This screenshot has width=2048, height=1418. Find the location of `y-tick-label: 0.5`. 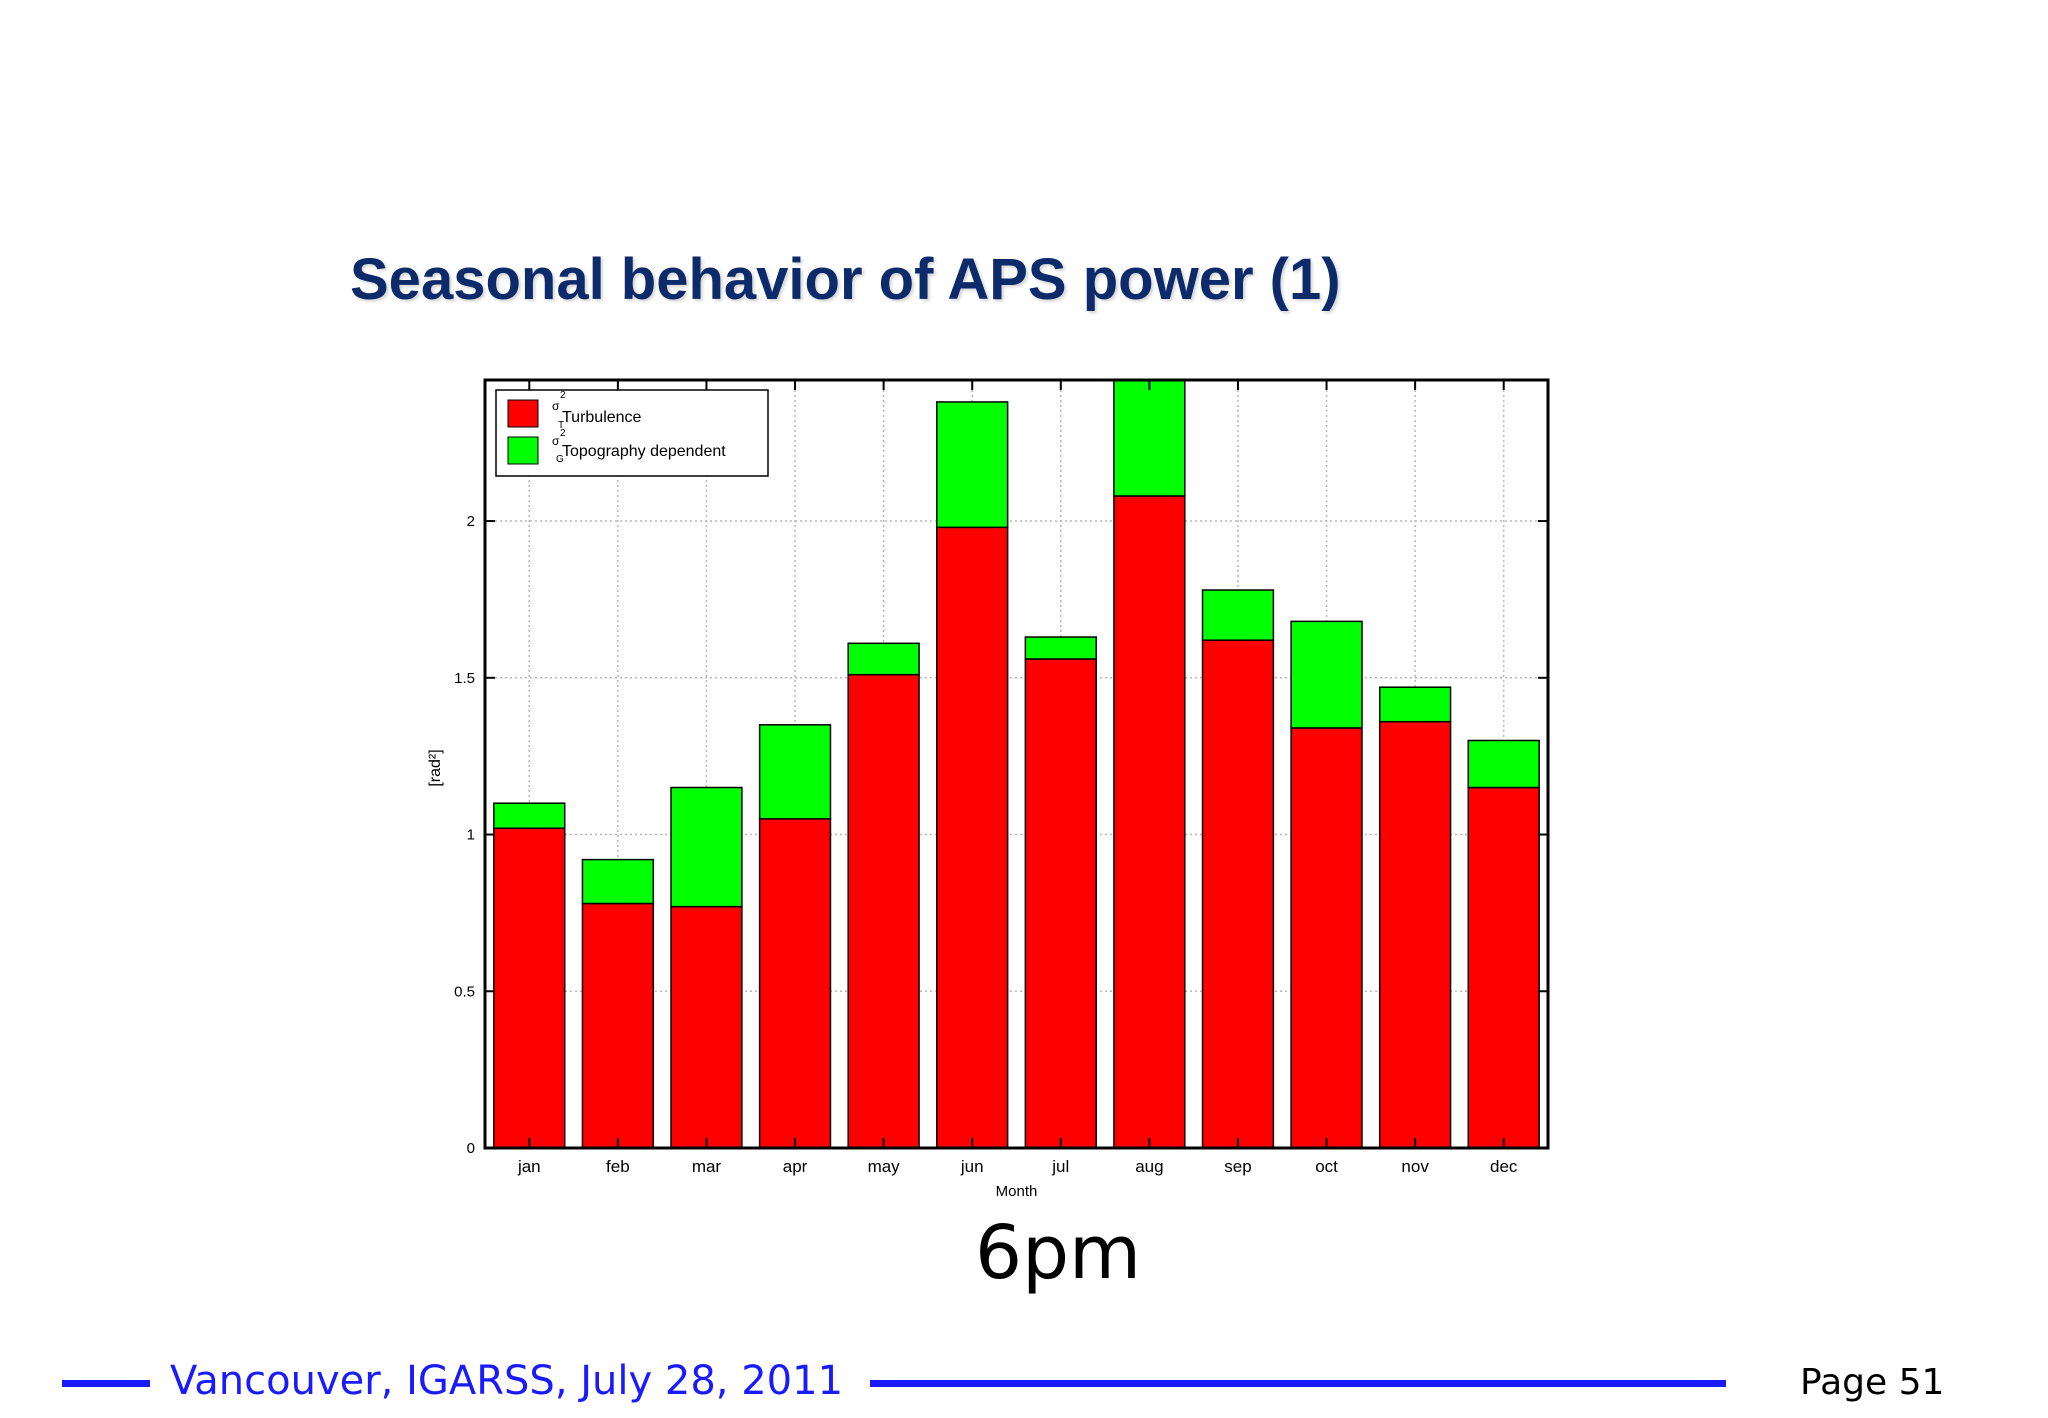

y-tick-label: 0.5 is located at coordinates (464, 991).